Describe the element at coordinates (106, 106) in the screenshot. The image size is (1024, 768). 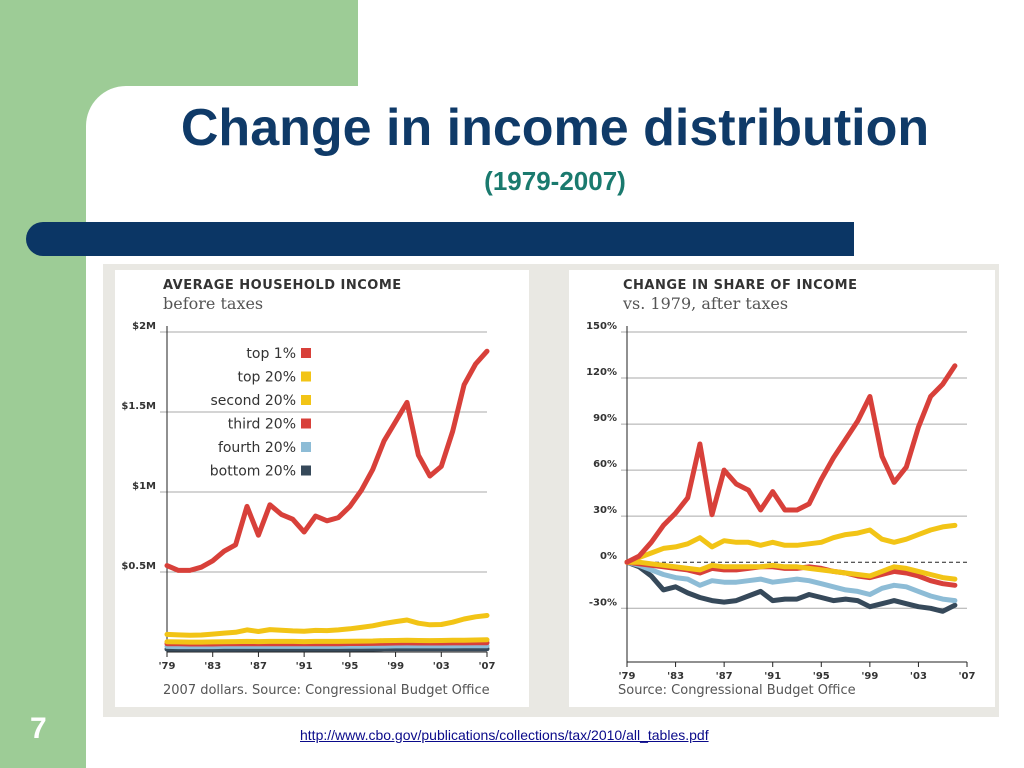
I see `rounded-corner` at that location.